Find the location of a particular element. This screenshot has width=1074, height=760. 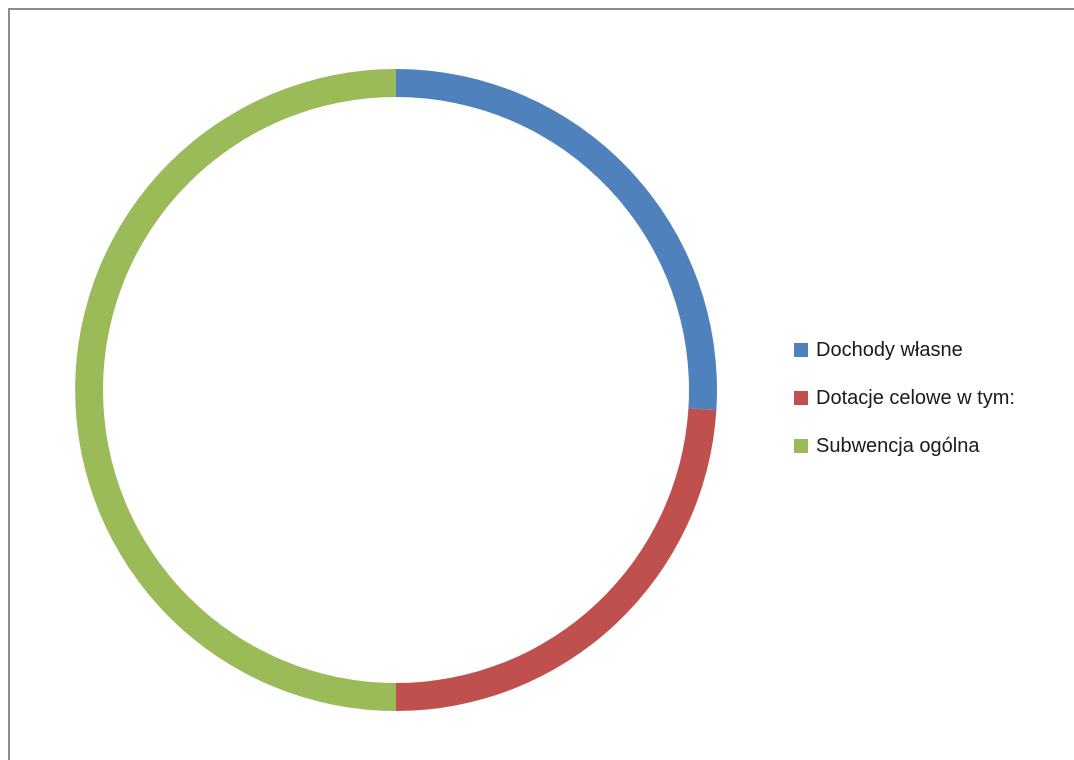

legend-label: Dochody własne is located at coordinates (889, 349).